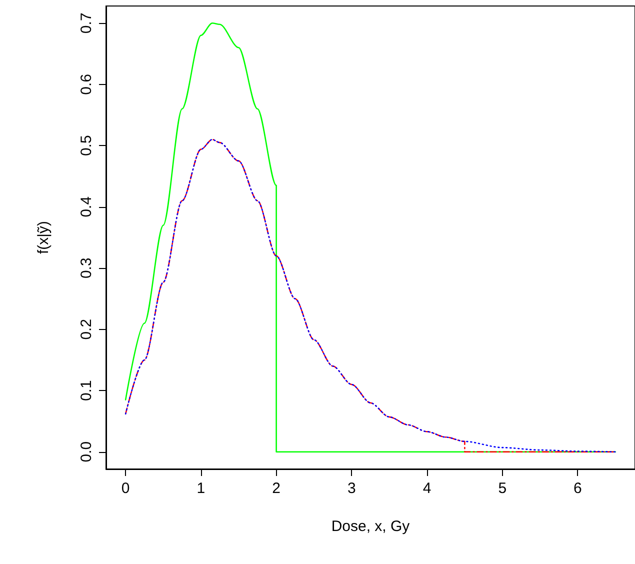 This screenshot has width=635, height=564. Describe the element at coordinates (125, 488) in the screenshot. I see `x-tick-label: 0` at that location.